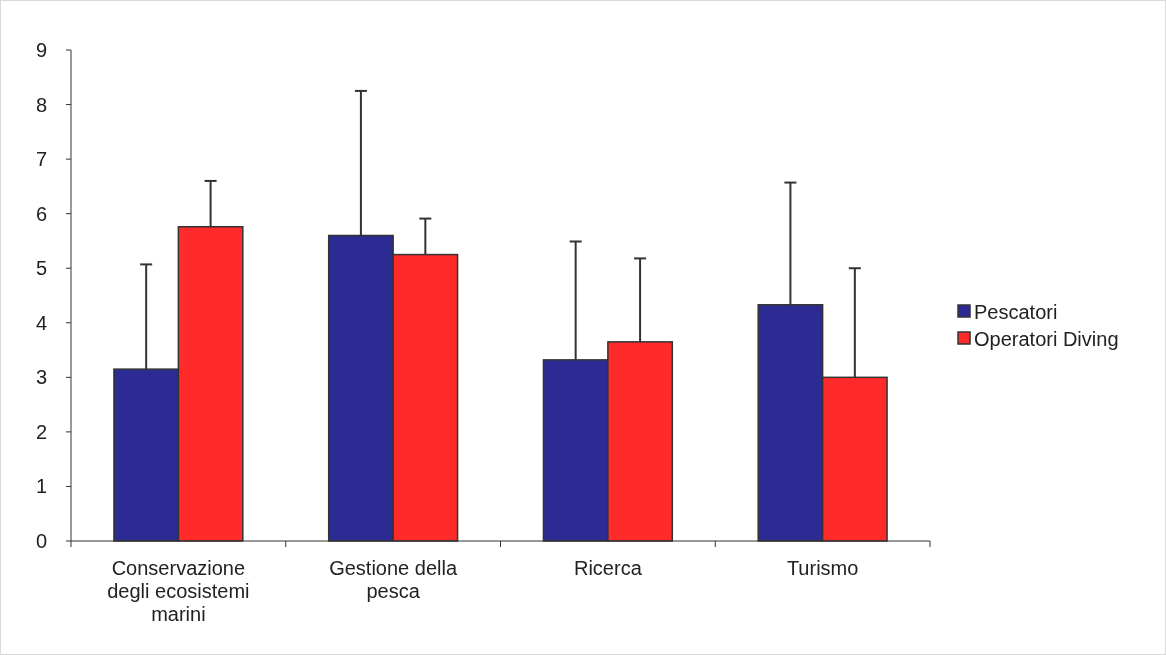 The height and width of the screenshot is (655, 1166). What do you see at coordinates (1046, 339) in the screenshot?
I see `legend-label: Operatori Diving` at bounding box center [1046, 339].